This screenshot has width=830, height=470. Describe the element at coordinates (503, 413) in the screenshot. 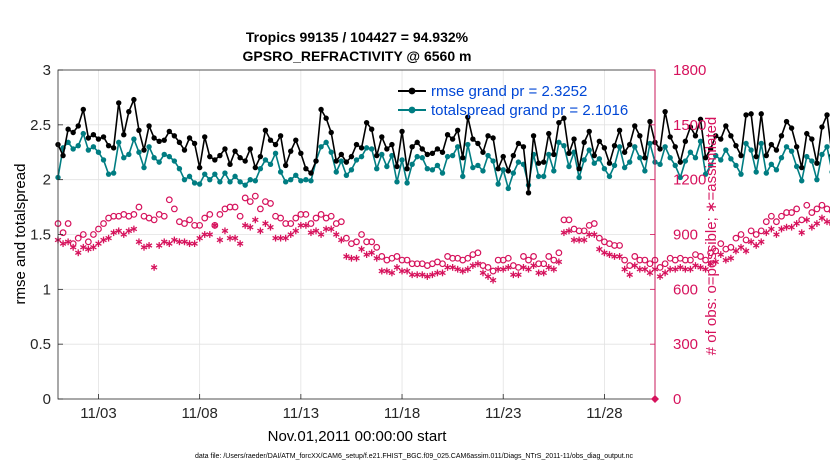

I see `x-tick-label: 11/23` at that location.